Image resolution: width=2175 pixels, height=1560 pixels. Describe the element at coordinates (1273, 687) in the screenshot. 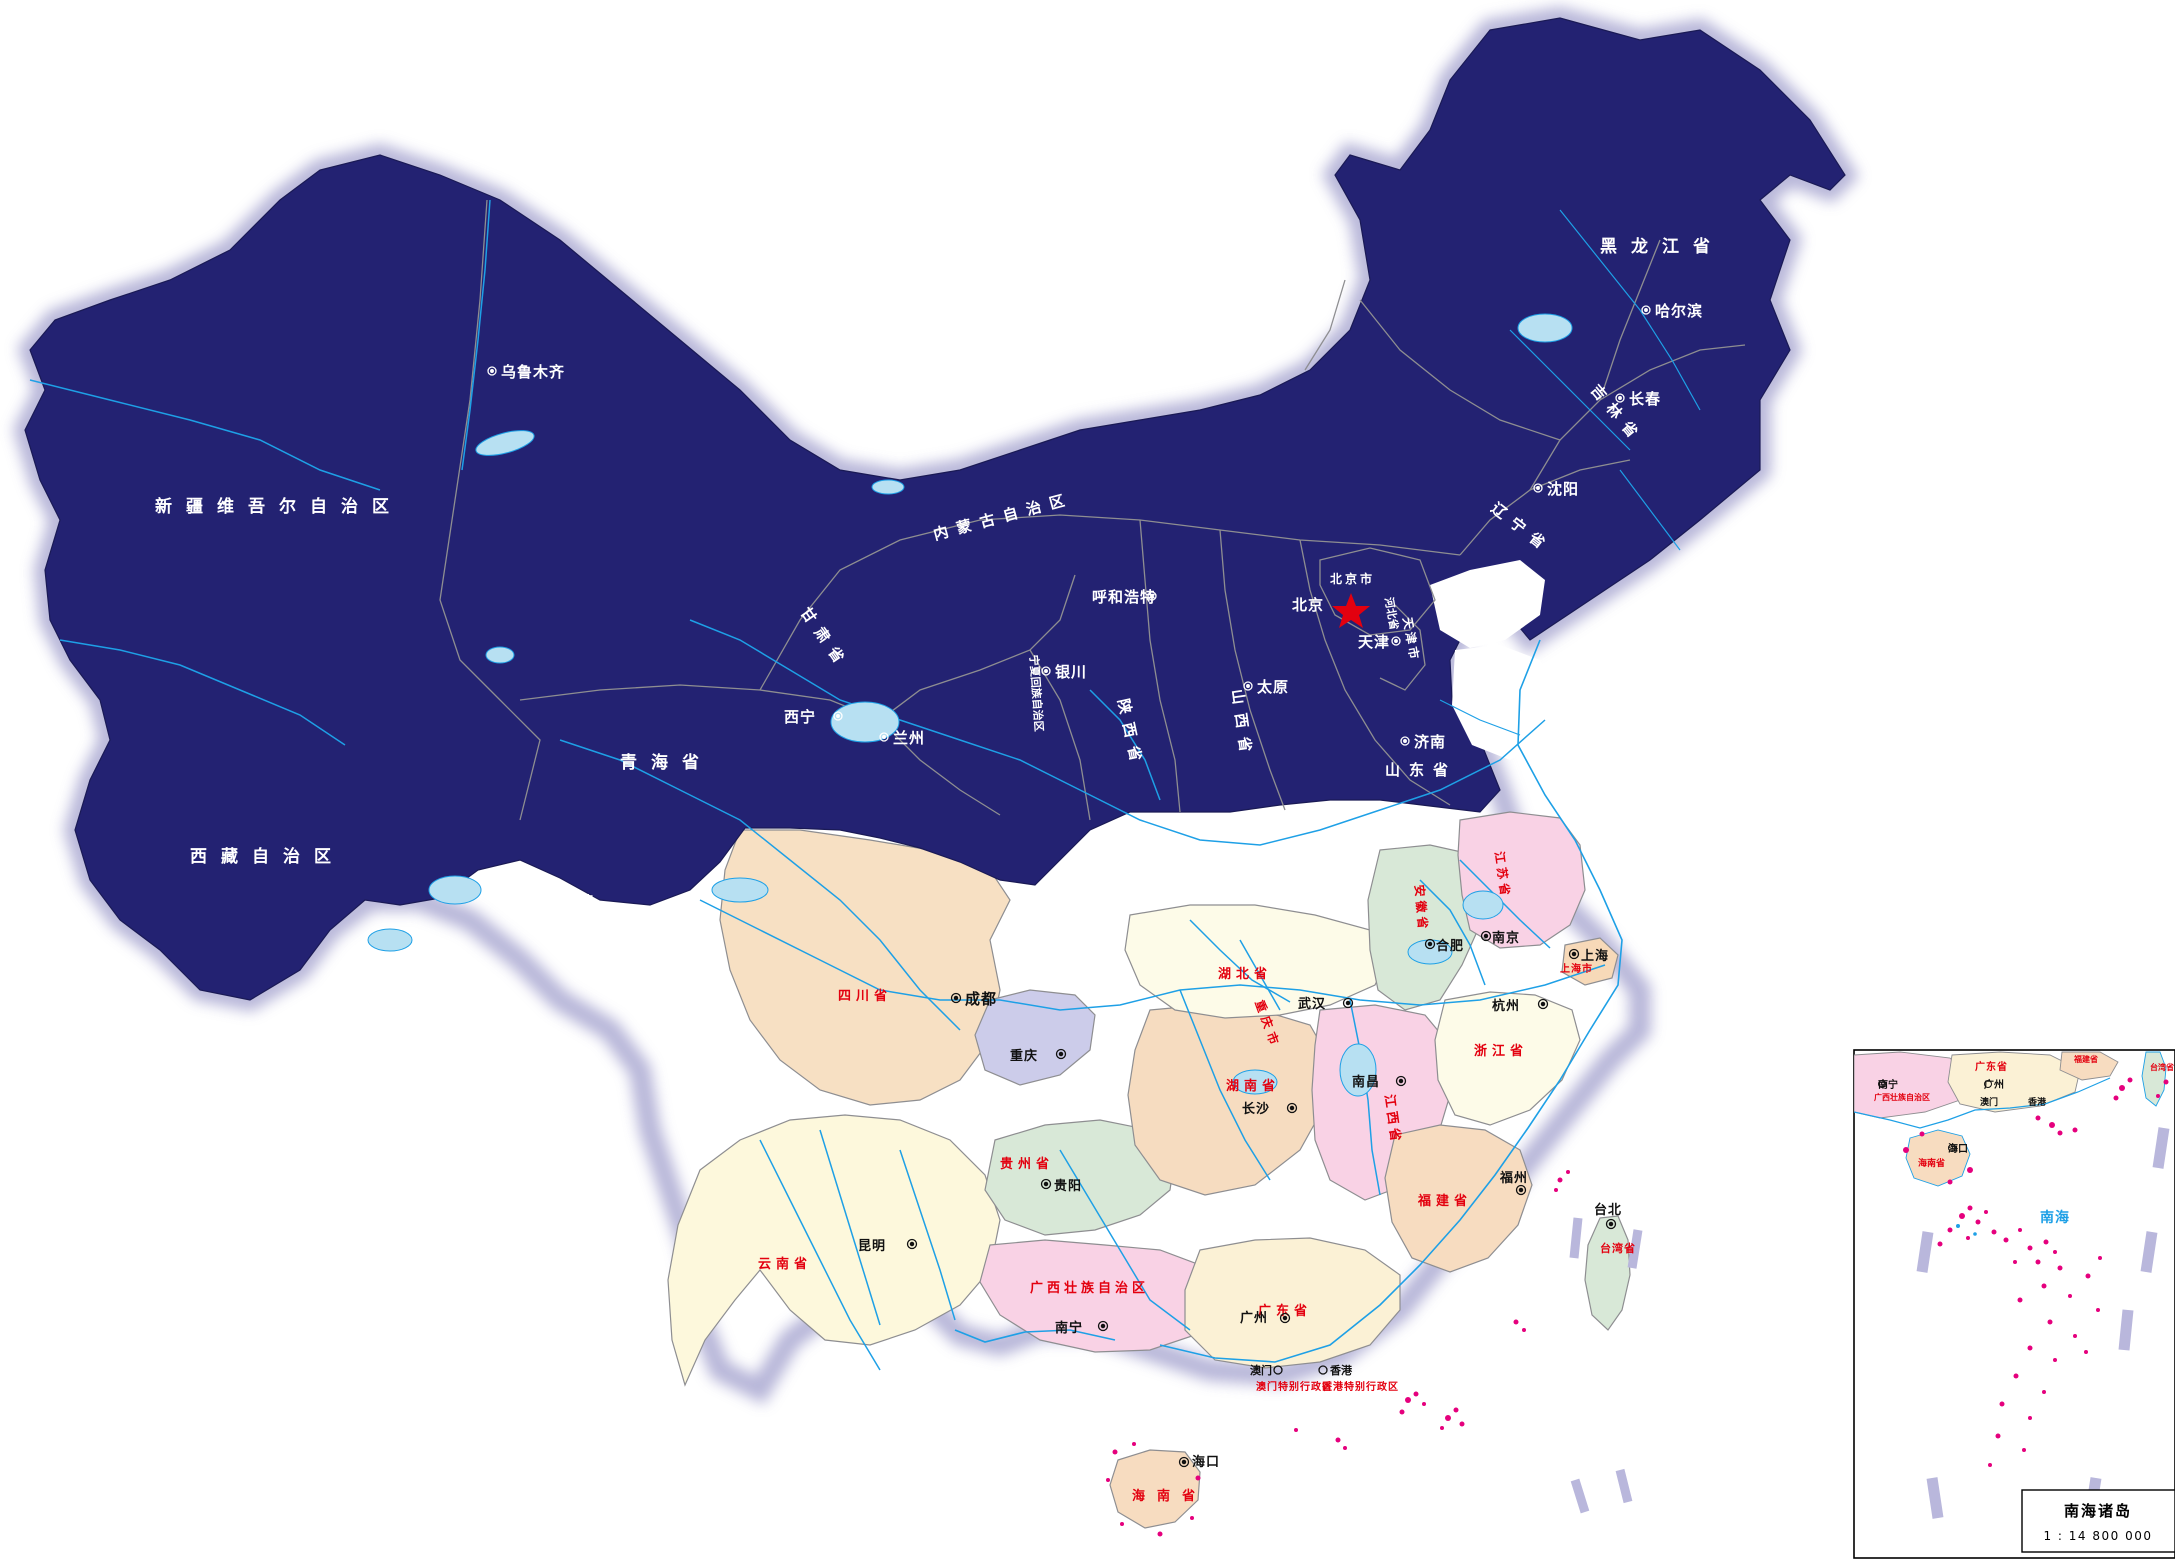

I see `city-label-taiyuan: 太原` at that location.